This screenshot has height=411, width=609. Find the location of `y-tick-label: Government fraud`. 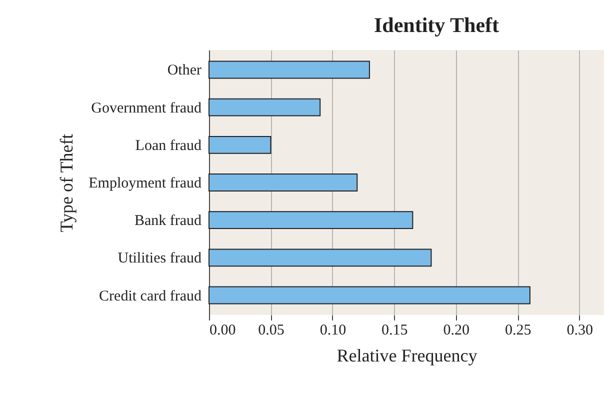

y-tick-label: Government fraud is located at coordinates (146, 108).